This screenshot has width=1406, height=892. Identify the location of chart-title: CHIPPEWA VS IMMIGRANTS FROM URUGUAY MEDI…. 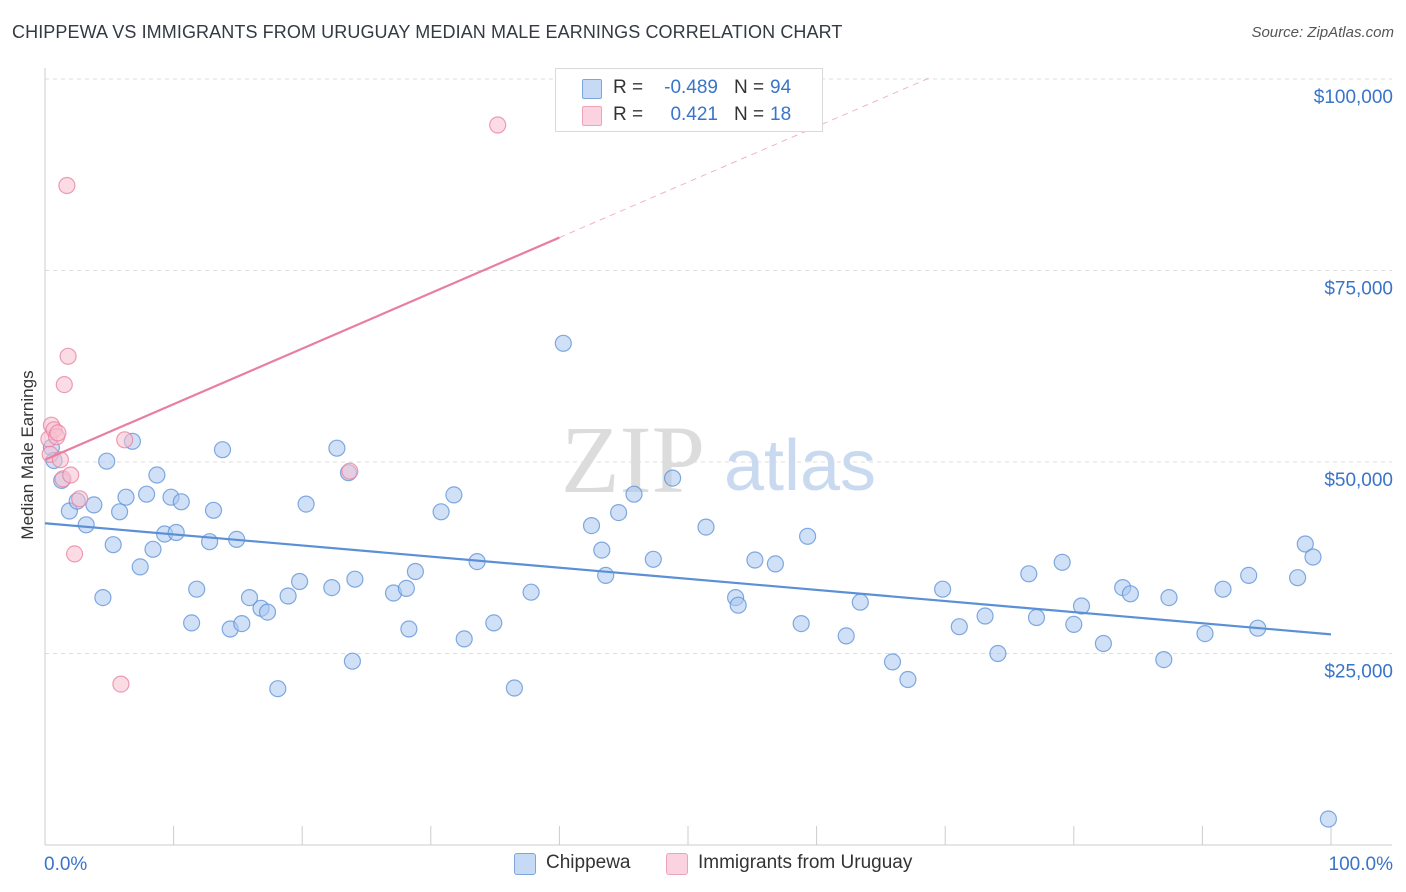
(427, 32).